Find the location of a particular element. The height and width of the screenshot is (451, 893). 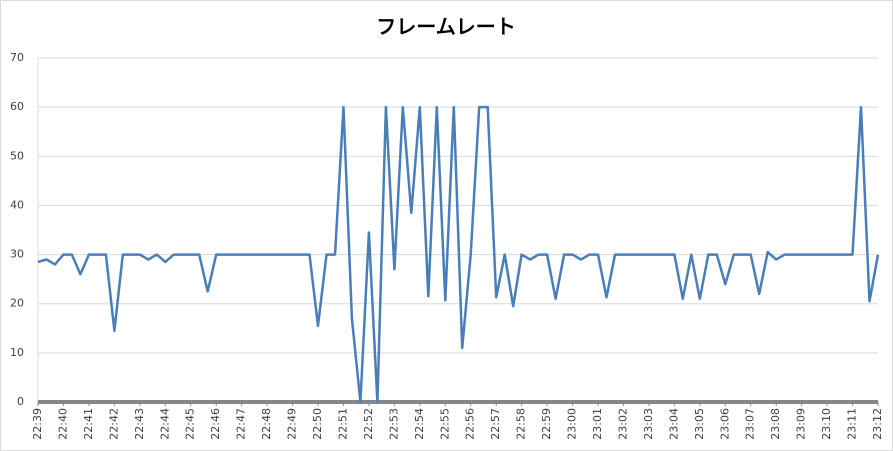

x-tick-label: 22:52 is located at coordinates (368, 424).